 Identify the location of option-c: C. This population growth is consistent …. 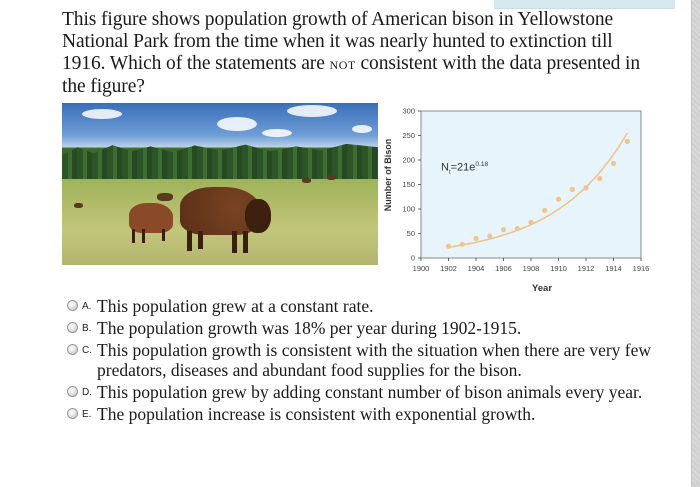
(366, 360).